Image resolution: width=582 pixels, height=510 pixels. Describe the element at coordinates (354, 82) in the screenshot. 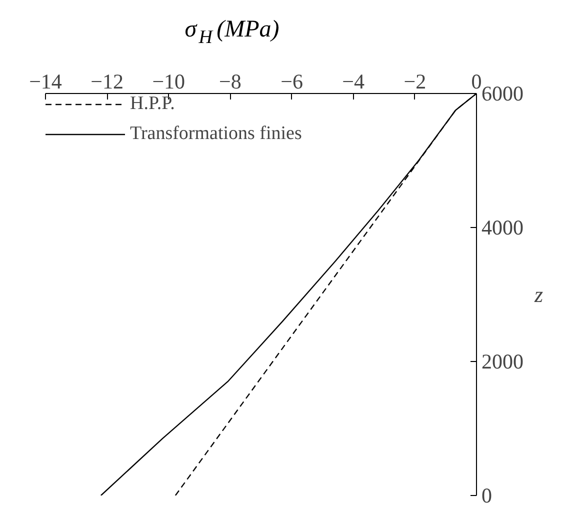

I see `x-tick-label: −4` at that location.